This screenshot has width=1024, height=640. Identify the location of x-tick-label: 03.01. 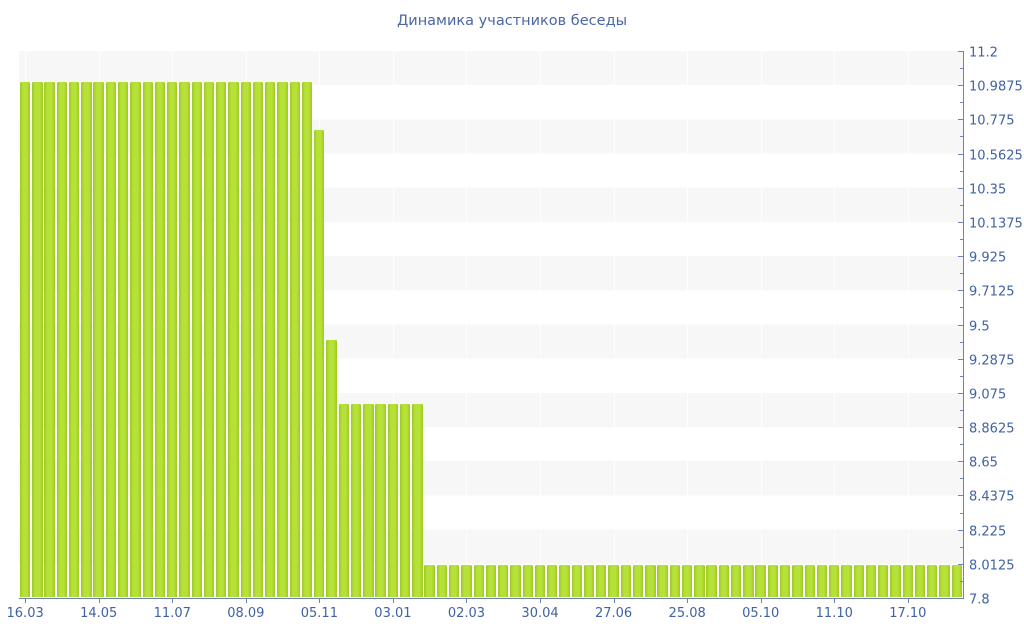
(393, 613).